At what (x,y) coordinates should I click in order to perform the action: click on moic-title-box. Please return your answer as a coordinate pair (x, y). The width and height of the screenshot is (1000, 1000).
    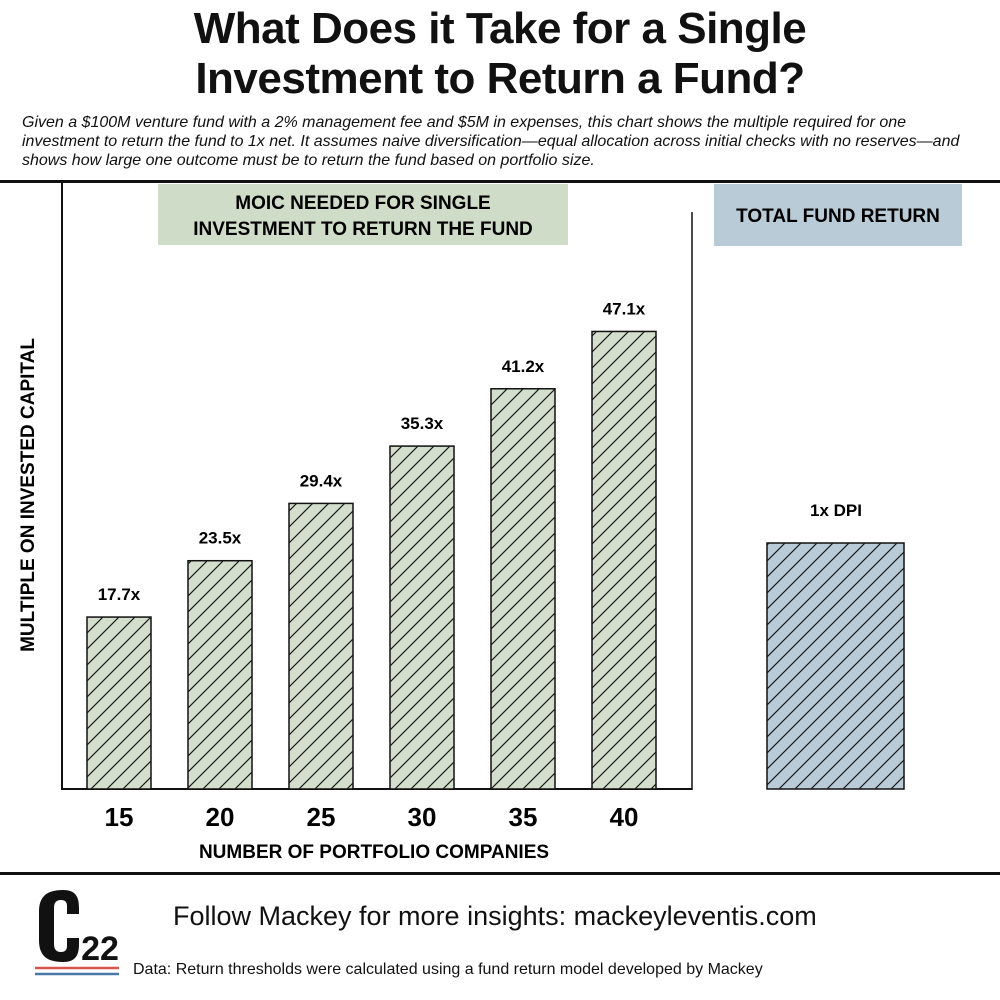
    Looking at the image, I should click on (363, 214).